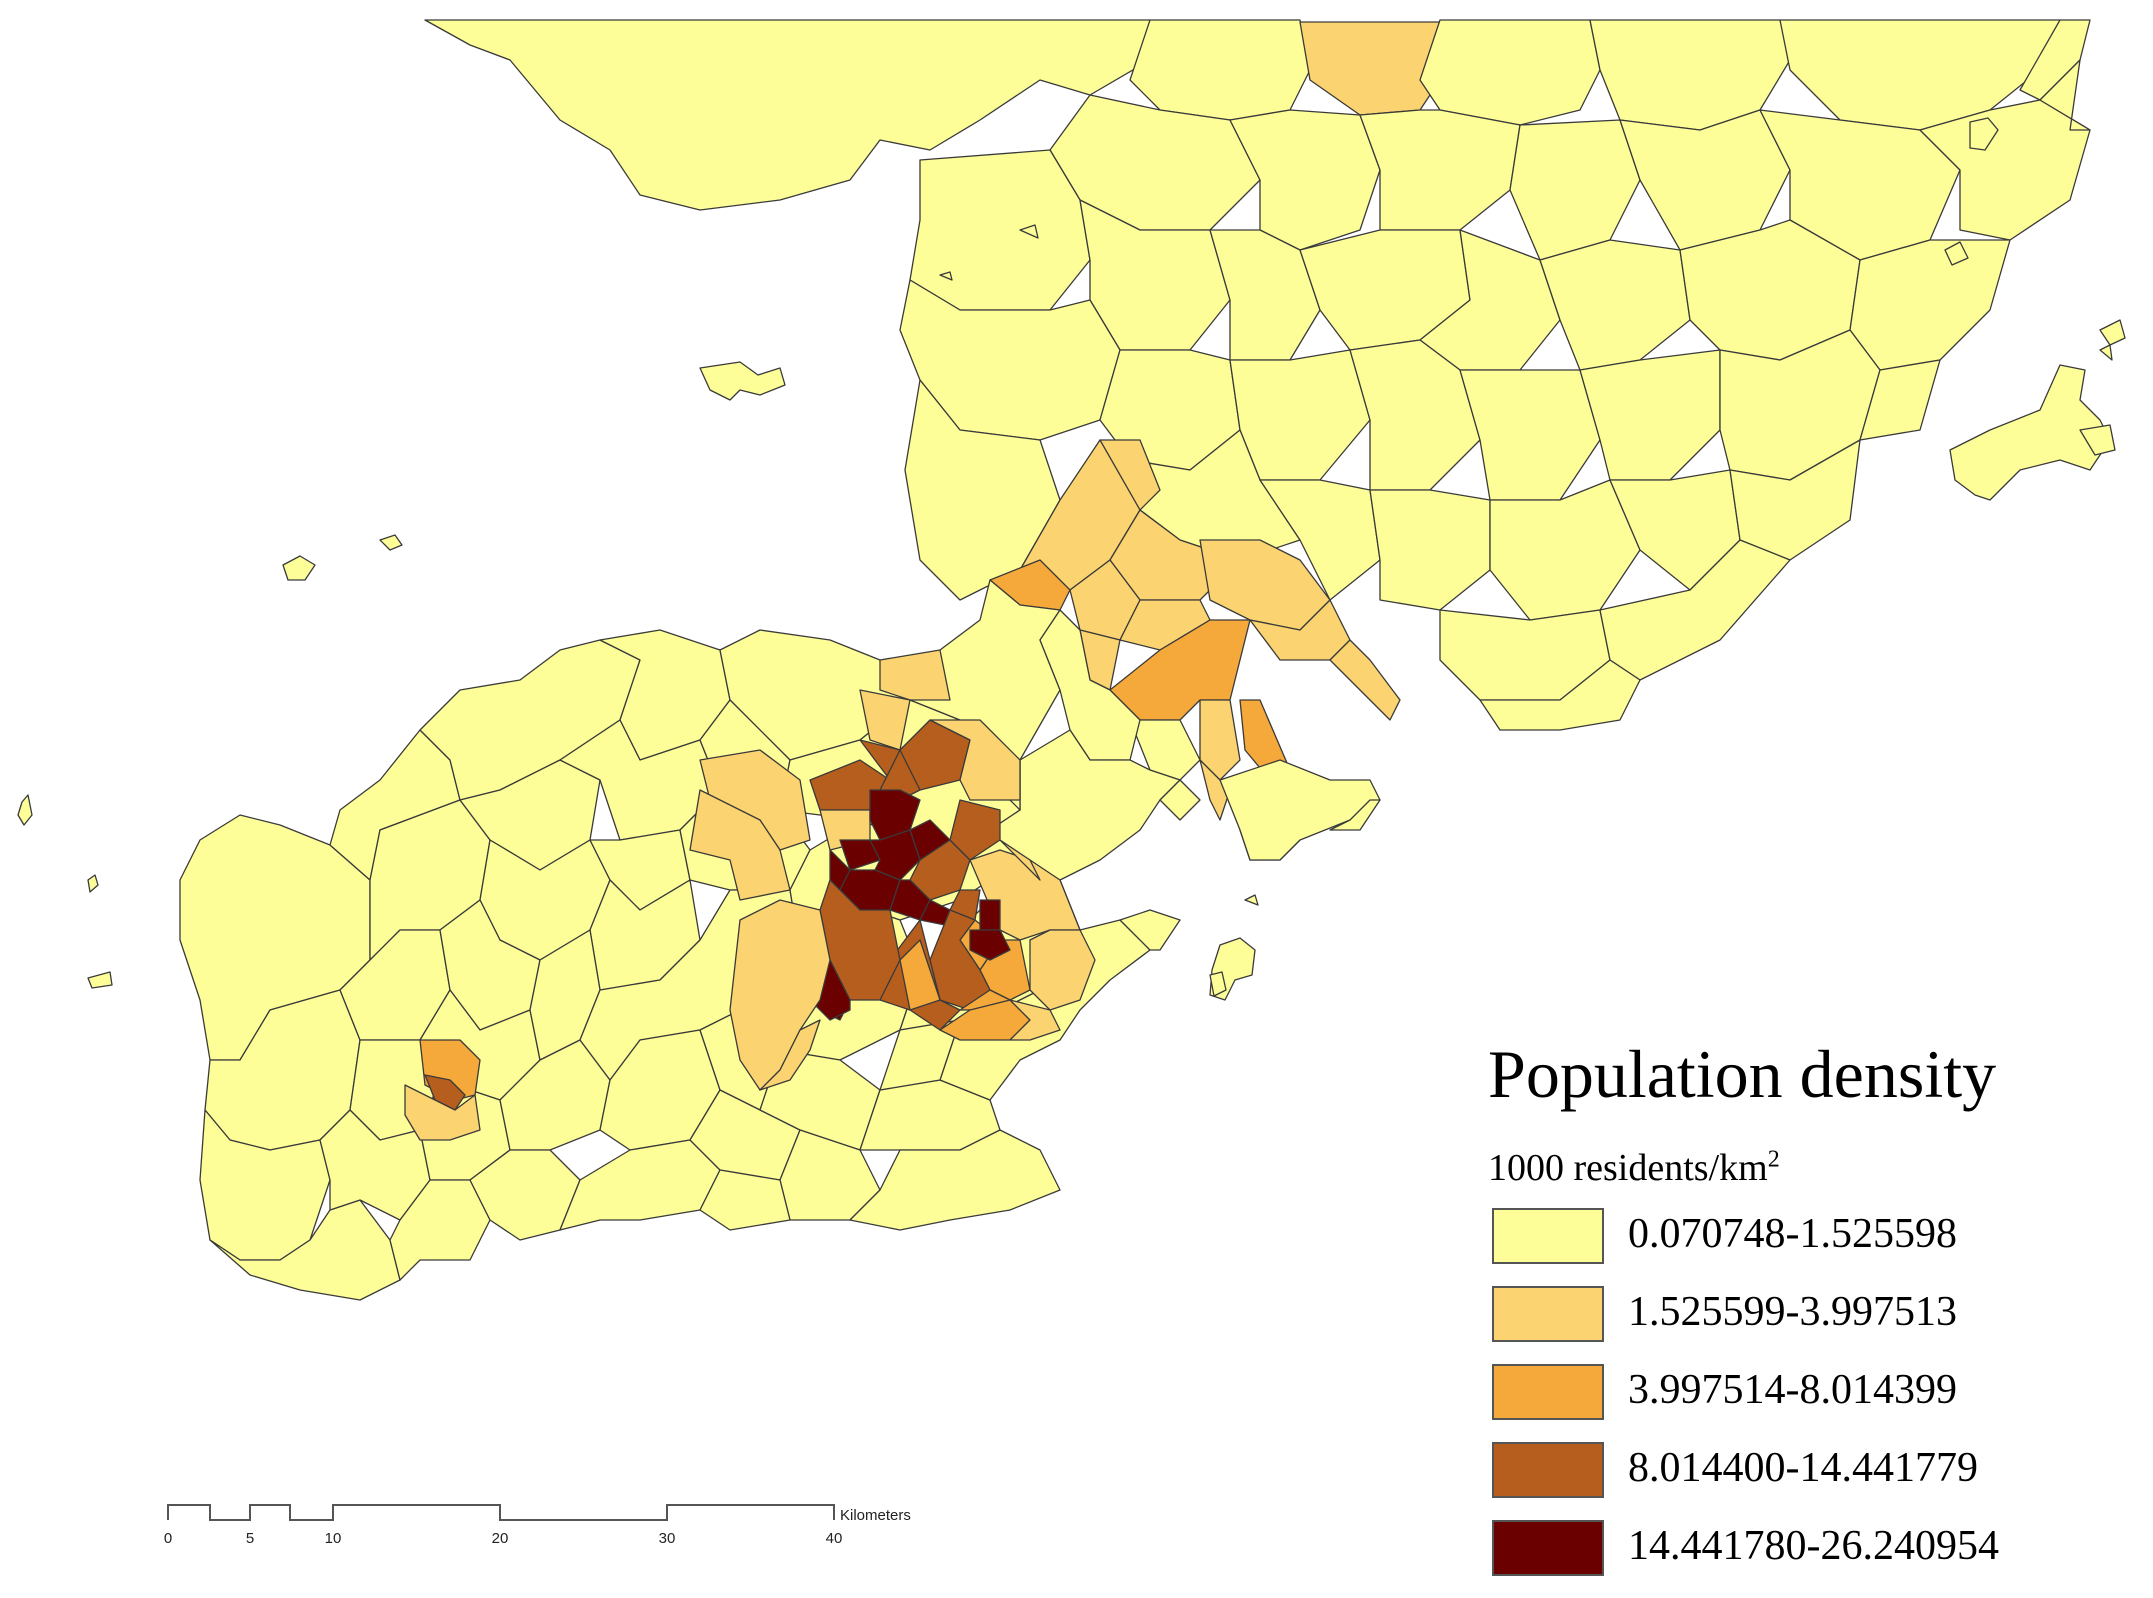  What do you see at coordinates (333, 1538) in the screenshot?
I see `scale-tick-10: 10` at bounding box center [333, 1538].